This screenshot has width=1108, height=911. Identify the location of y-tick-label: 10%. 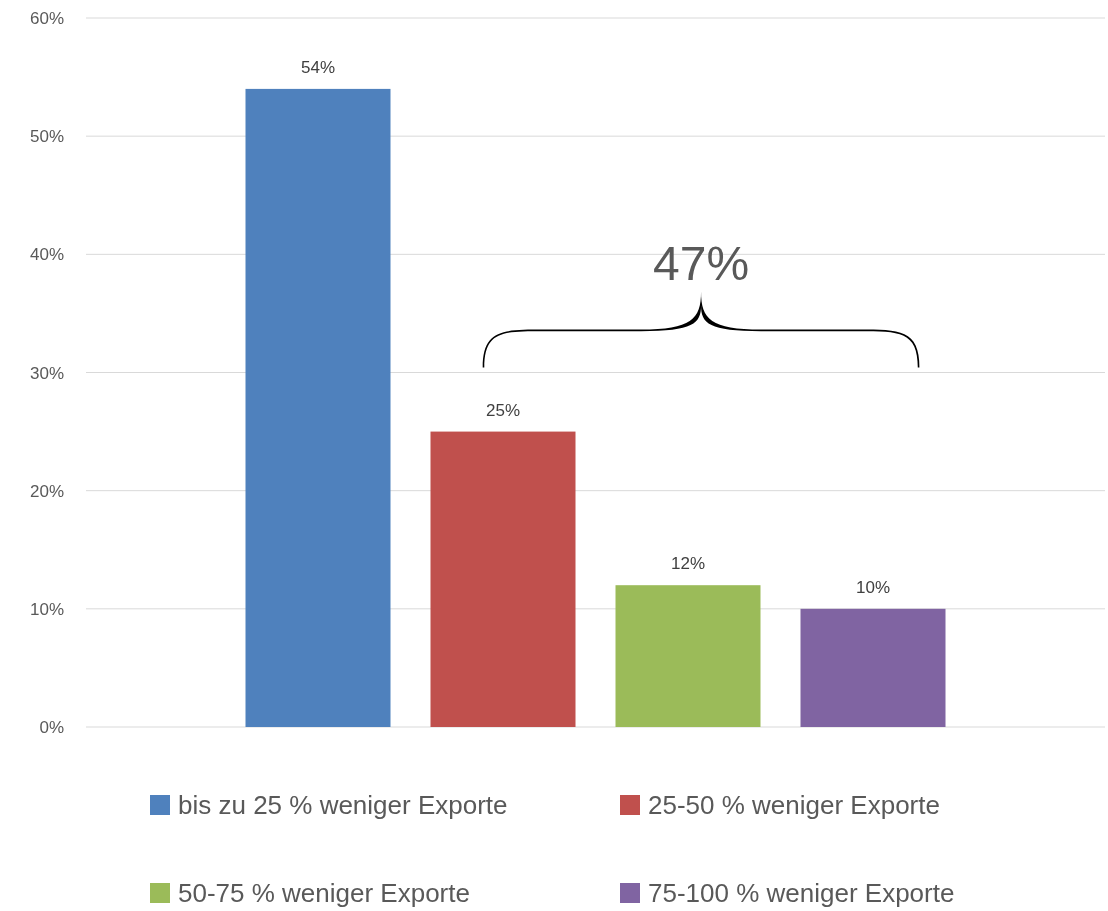
(46, 609).